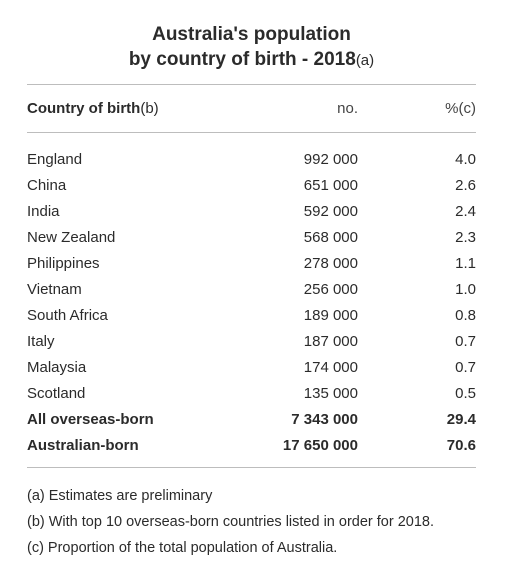 This screenshot has height=578, width=514. What do you see at coordinates (330, 237) in the screenshot?
I see `number-cell: 568 000` at bounding box center [330, 237].